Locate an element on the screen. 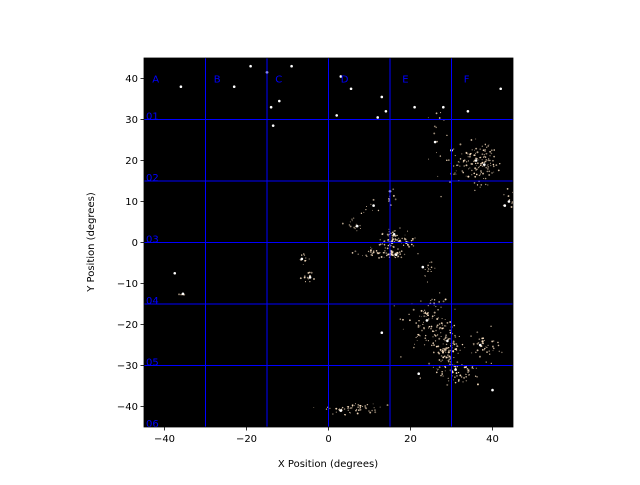 This screenshot has width=640, height=485. y-axis-label: Y Position (degrees) is located at coordinates (91, 242).